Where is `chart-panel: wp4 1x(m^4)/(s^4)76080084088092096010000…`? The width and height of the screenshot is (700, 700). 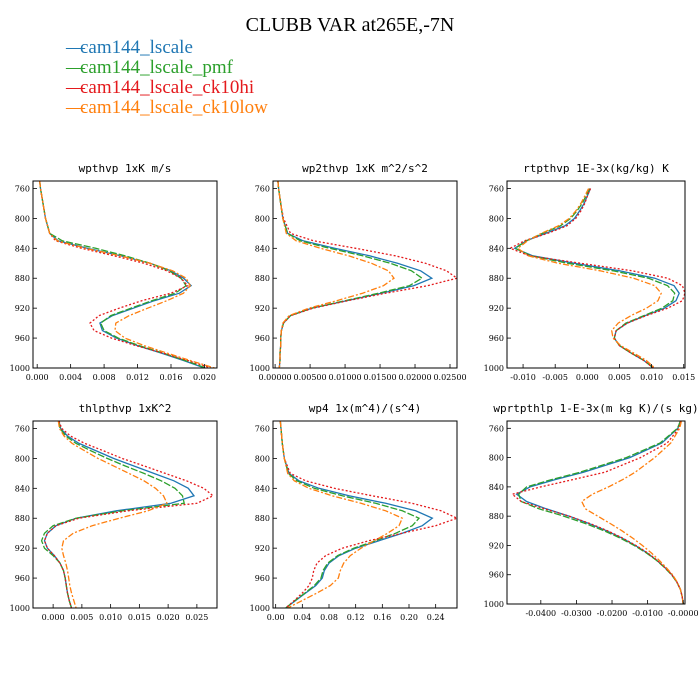 chart-panel: wp4 1x(m^4)/(s^4)76080084088092096010000… is located at coordinates (354, 512).